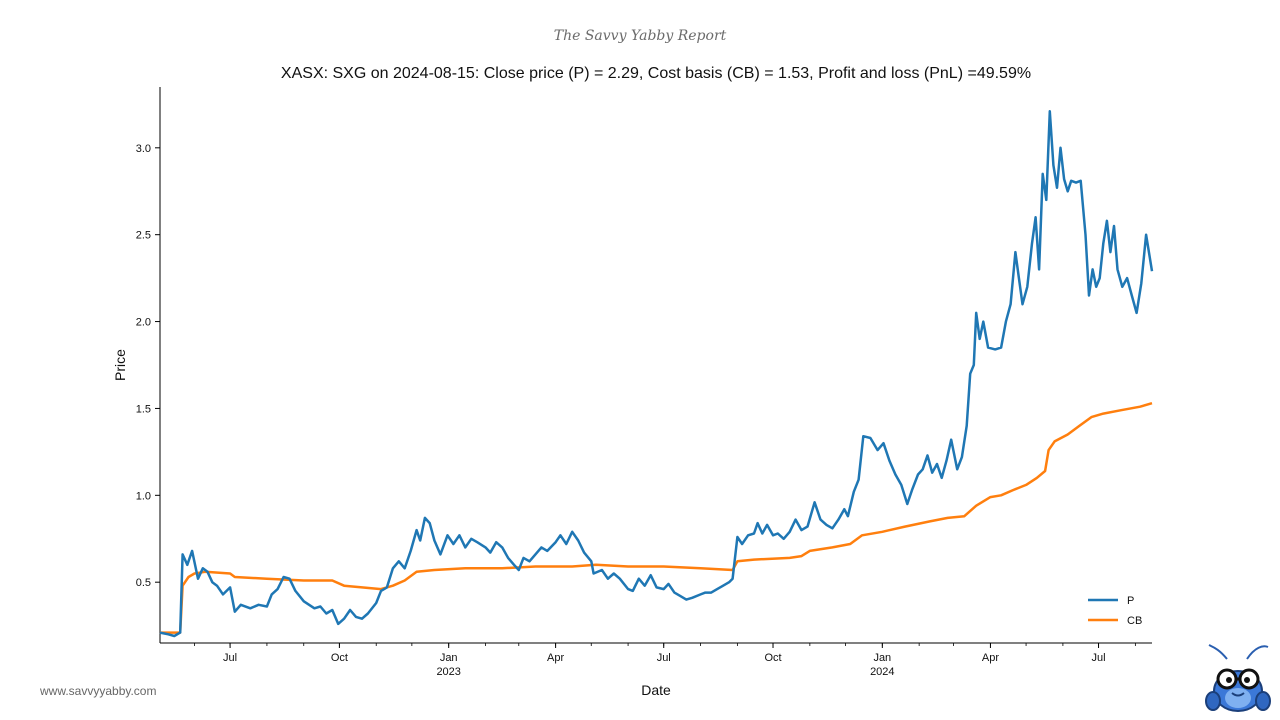  I want to click on y-tick-label: 1.5, so click(143, 409).